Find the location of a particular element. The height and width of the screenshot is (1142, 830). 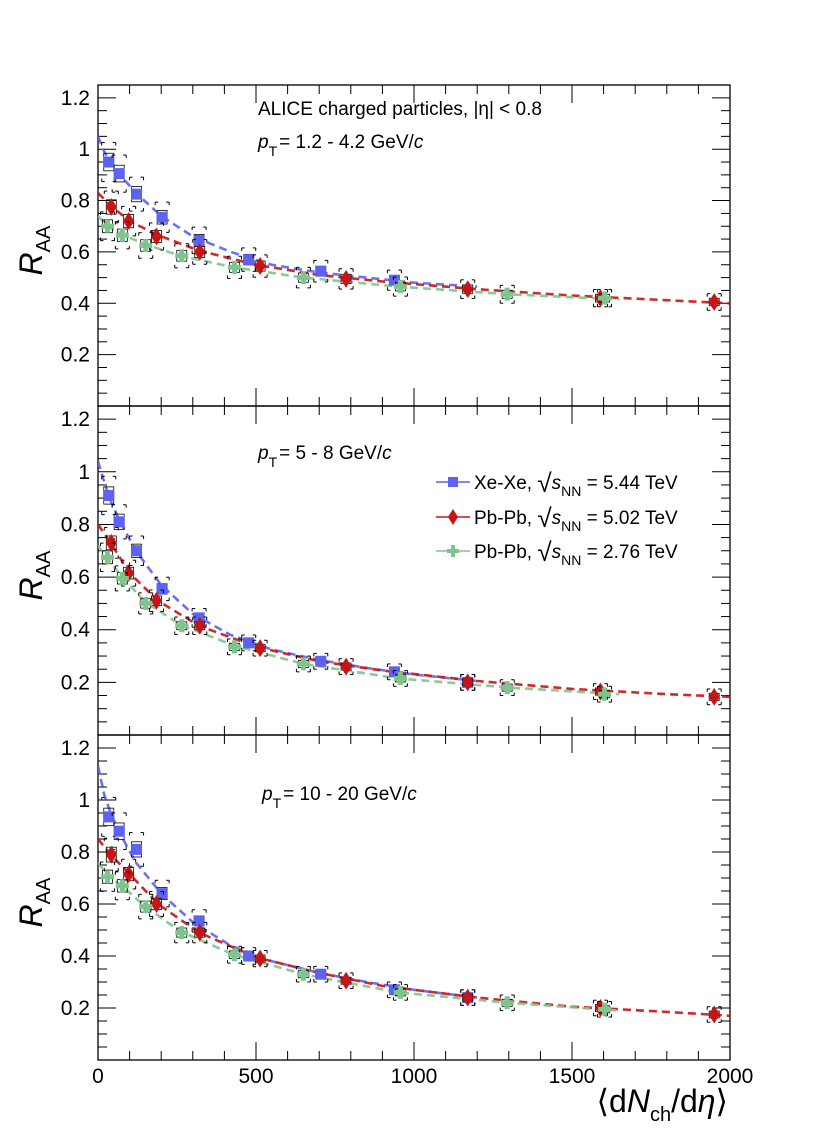

x-tick-label: 1000 is located at coordinates (414, 1076).